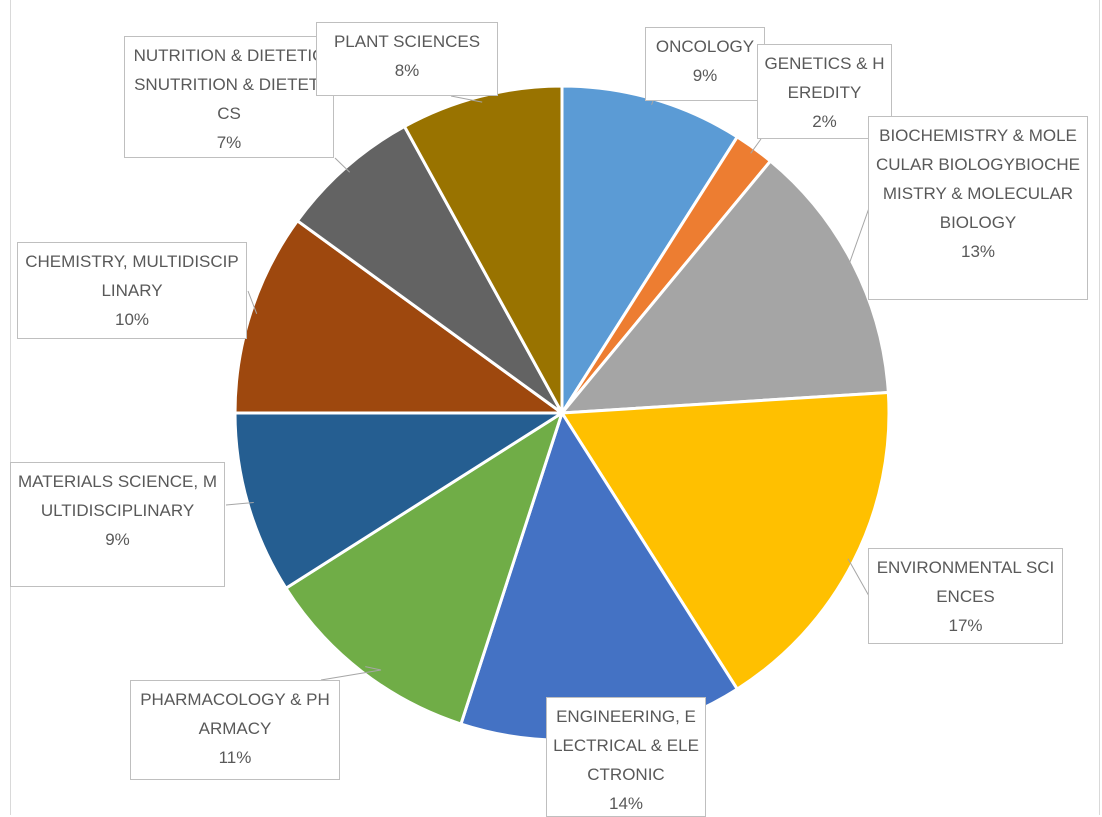  I want to click on data-label-6: MATERIALS SCIENCE, MULTIDISCIPLINARY 9%, so click(117, 524).